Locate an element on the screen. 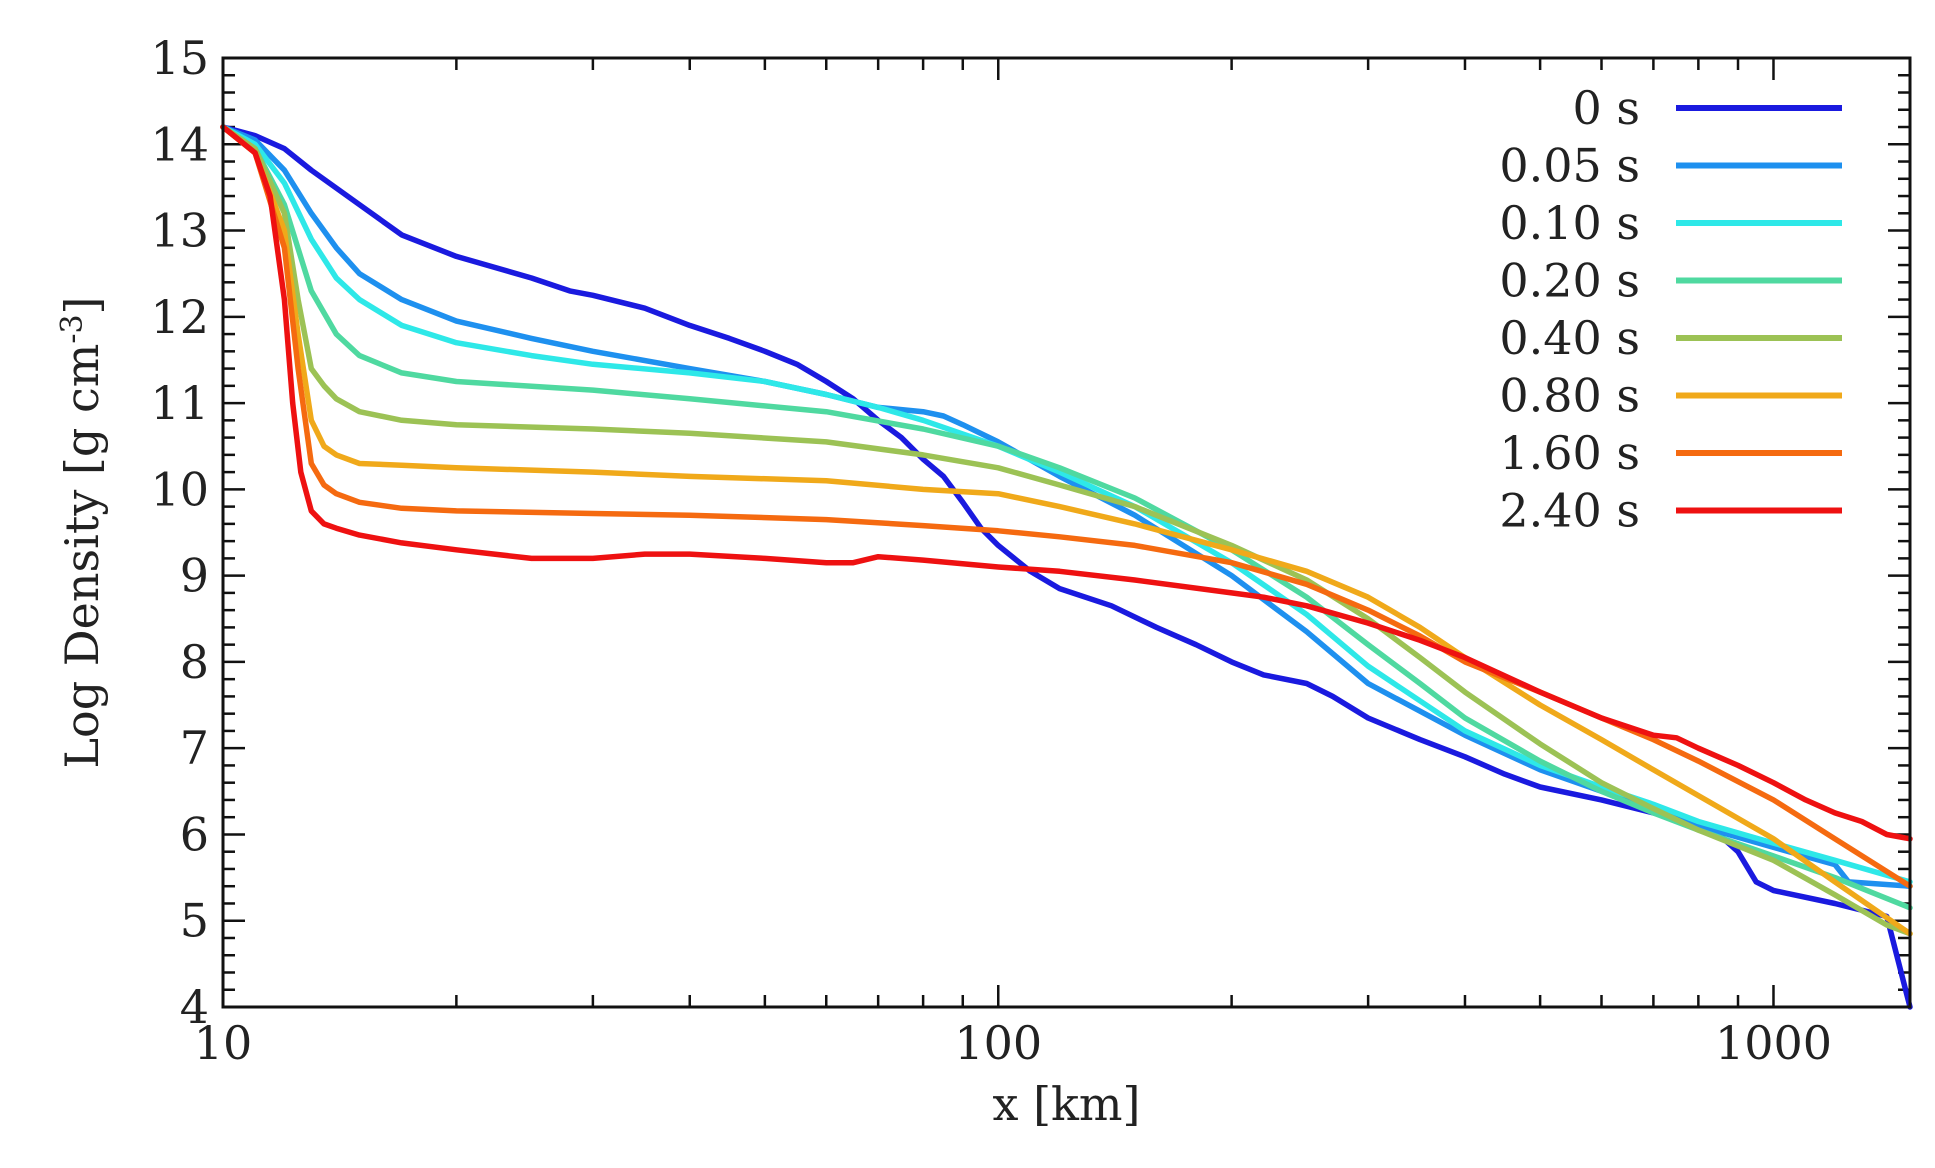 This screenshot has width=1935, height=1168. legend-label-4: 0.40 s is located at coordinates (1569, 338).